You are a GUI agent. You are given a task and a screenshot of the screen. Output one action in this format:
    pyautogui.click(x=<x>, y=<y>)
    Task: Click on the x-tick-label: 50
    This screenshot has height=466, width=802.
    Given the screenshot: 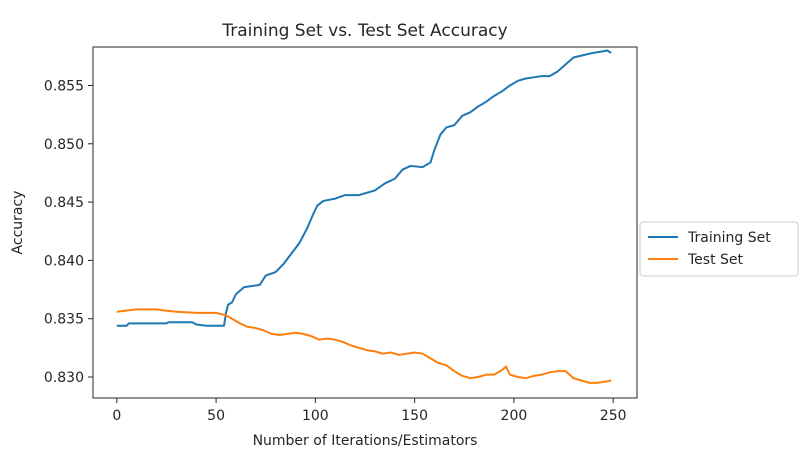 What is the action you would take?
    pyautogui.click(x=216, y=416)
    